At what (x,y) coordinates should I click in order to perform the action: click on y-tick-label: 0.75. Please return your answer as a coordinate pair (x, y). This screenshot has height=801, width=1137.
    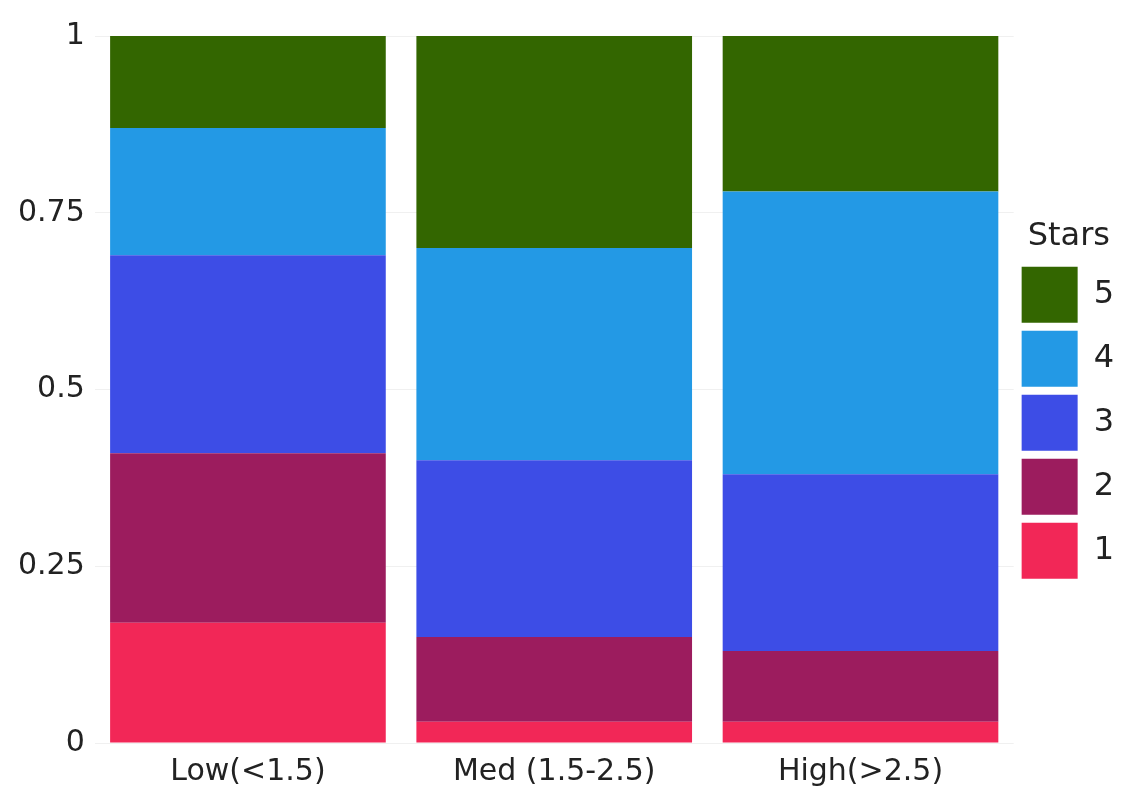
    Looking at the image, I should click on (51, 210).